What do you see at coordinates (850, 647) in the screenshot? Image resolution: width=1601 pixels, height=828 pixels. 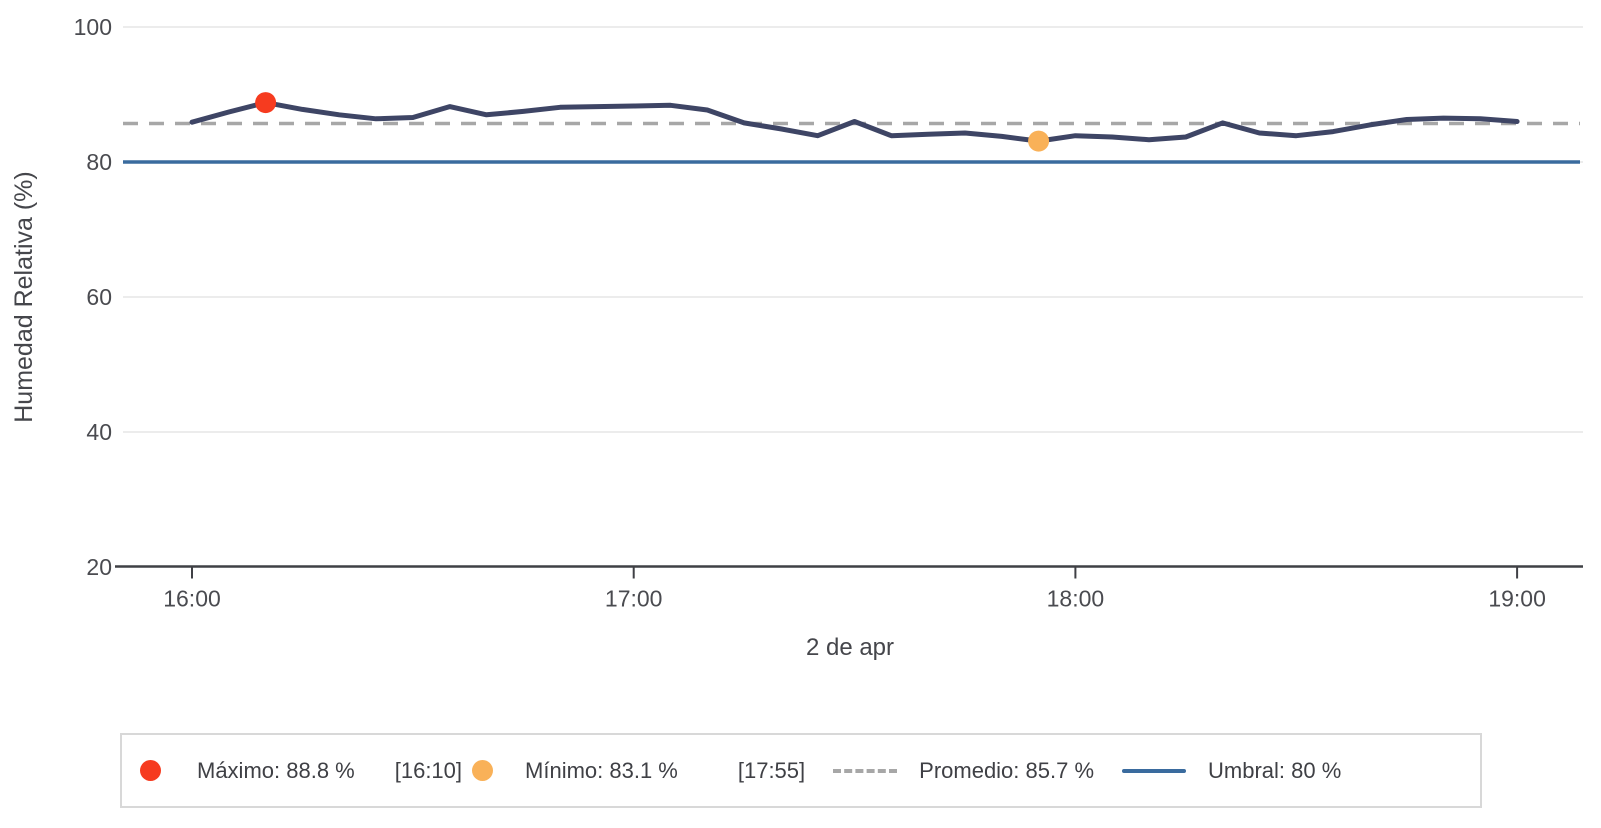 I see `x-axis-title: 2 de apr` at bounding box center [850, 647].